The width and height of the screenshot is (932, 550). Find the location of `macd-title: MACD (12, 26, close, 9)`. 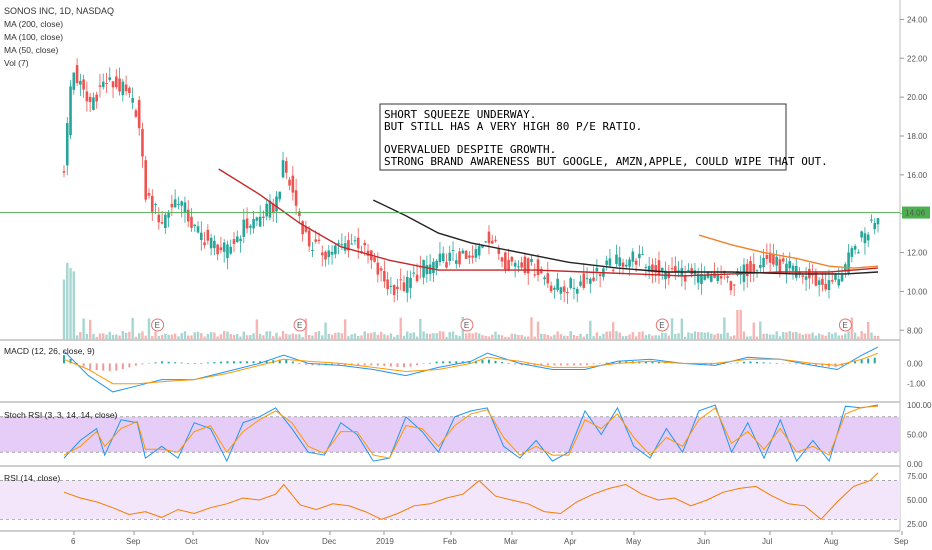

macd-title: MACD (12, 26, close, 9) is located at coordinates (49, 351).